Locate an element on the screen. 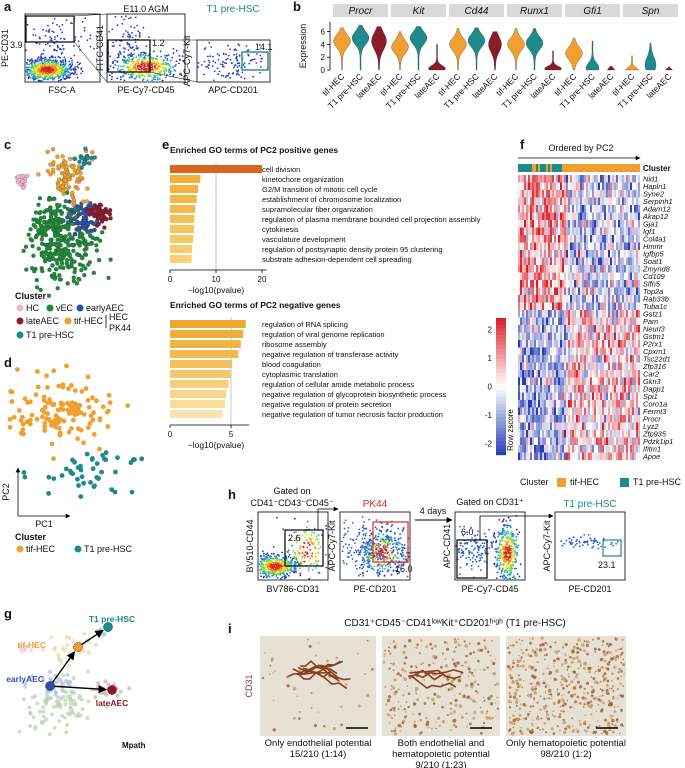 This screenshot has width=685, height=768. go-term: vasculature development is located at coordinates (304, 239).